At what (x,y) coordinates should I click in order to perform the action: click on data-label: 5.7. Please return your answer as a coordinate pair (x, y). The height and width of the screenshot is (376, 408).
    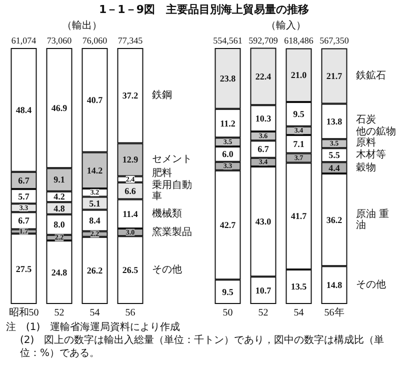
    Looking at the image, I should click on (24, 196).